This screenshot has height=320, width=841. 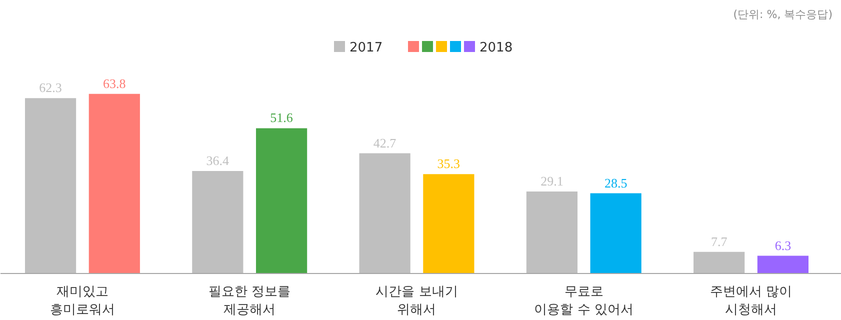 I want to click on data-label: 6.3, so click(x=783, y=245).